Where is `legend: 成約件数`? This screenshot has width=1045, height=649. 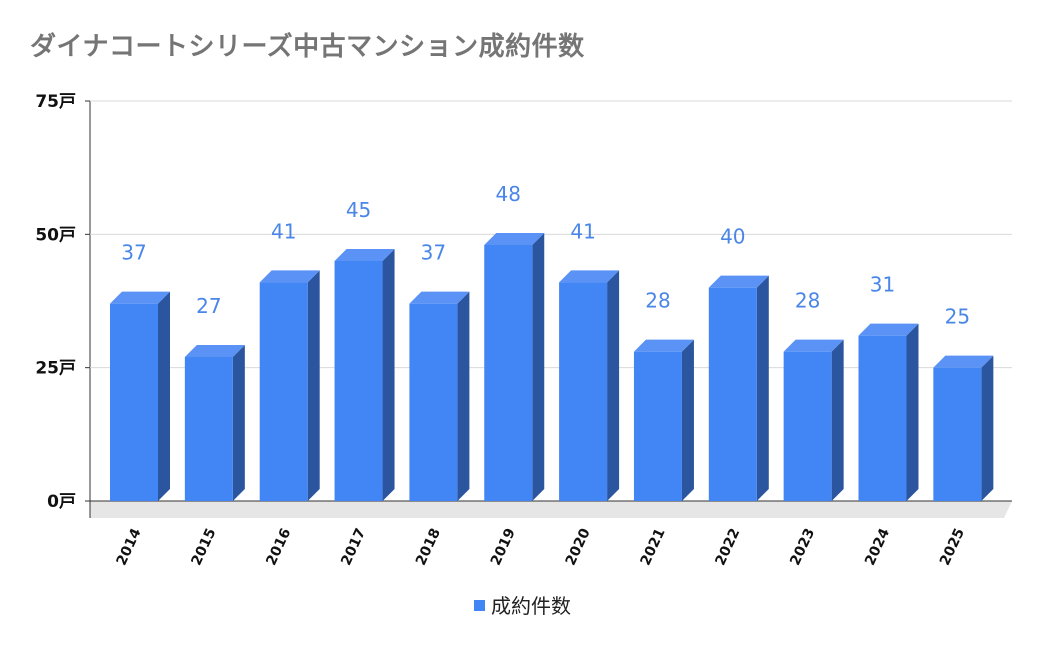 legend: 成約件数 is located at coordinates (522, 604).